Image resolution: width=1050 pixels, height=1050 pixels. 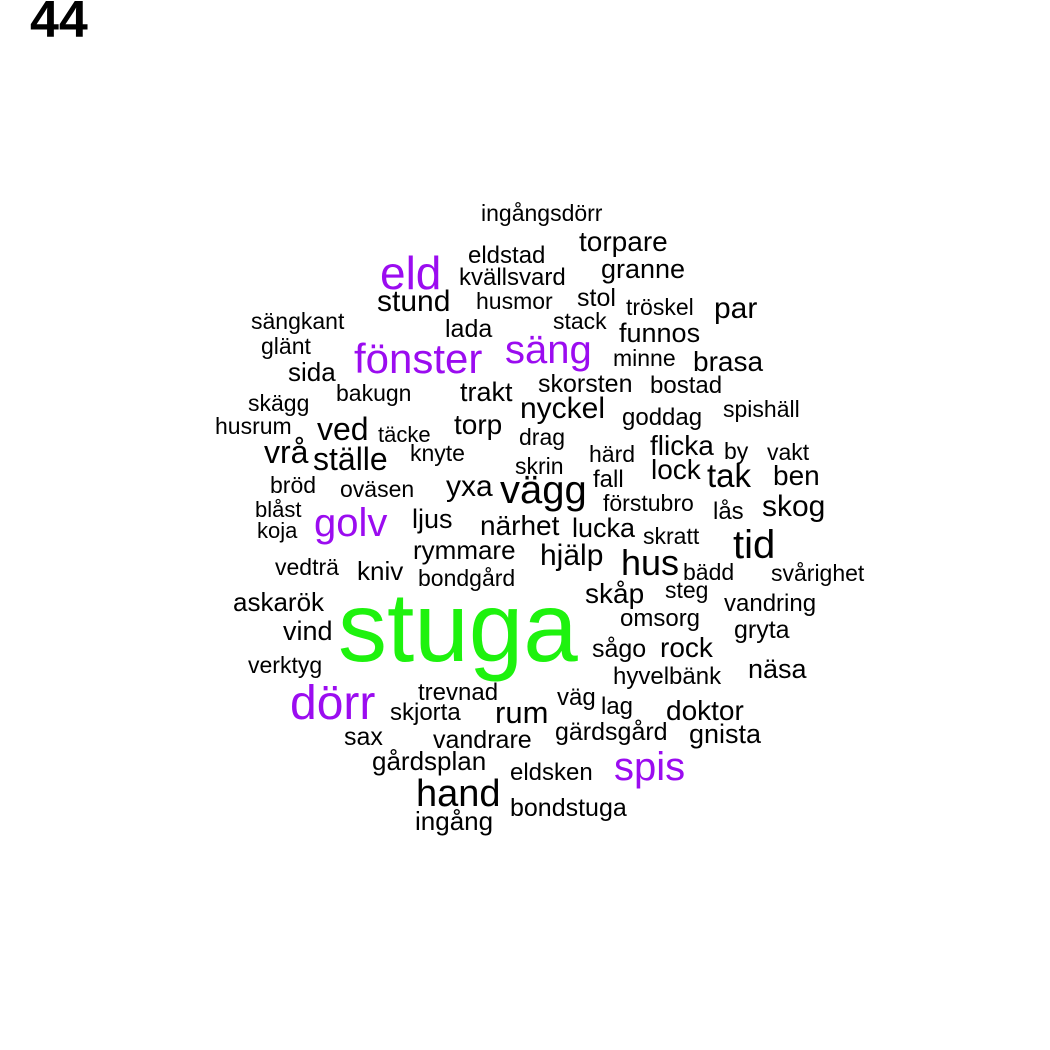 I want to click on word-lucka: lucka, so click(x=604, y=528).